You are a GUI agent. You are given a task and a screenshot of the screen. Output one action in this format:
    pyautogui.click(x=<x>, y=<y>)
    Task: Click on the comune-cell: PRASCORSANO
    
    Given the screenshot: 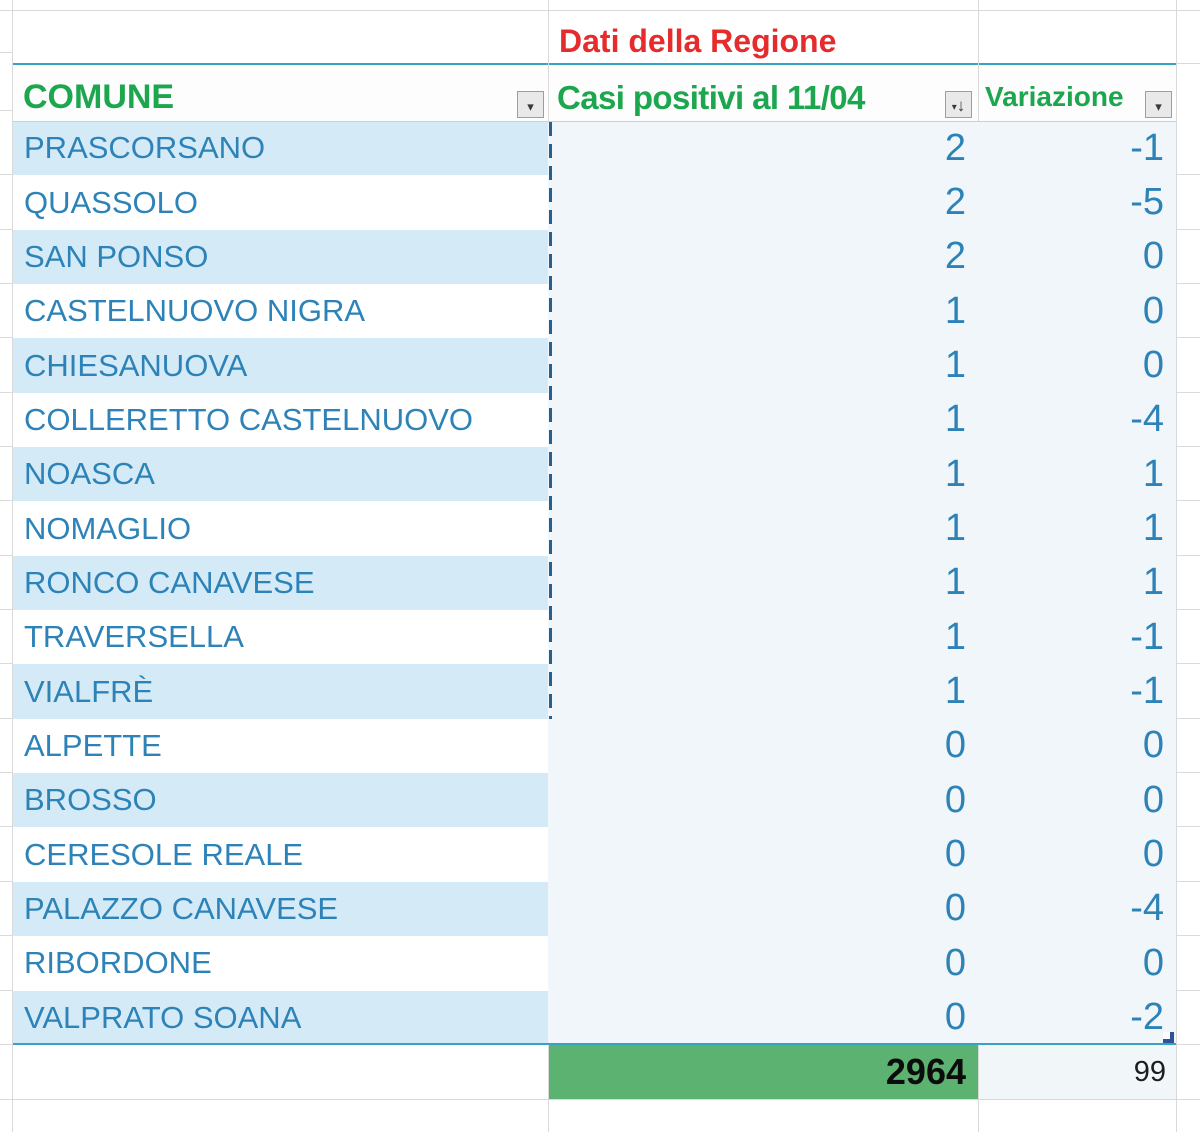 What is the action you would take?
    pyautogui.click(x=280, y=148)
    